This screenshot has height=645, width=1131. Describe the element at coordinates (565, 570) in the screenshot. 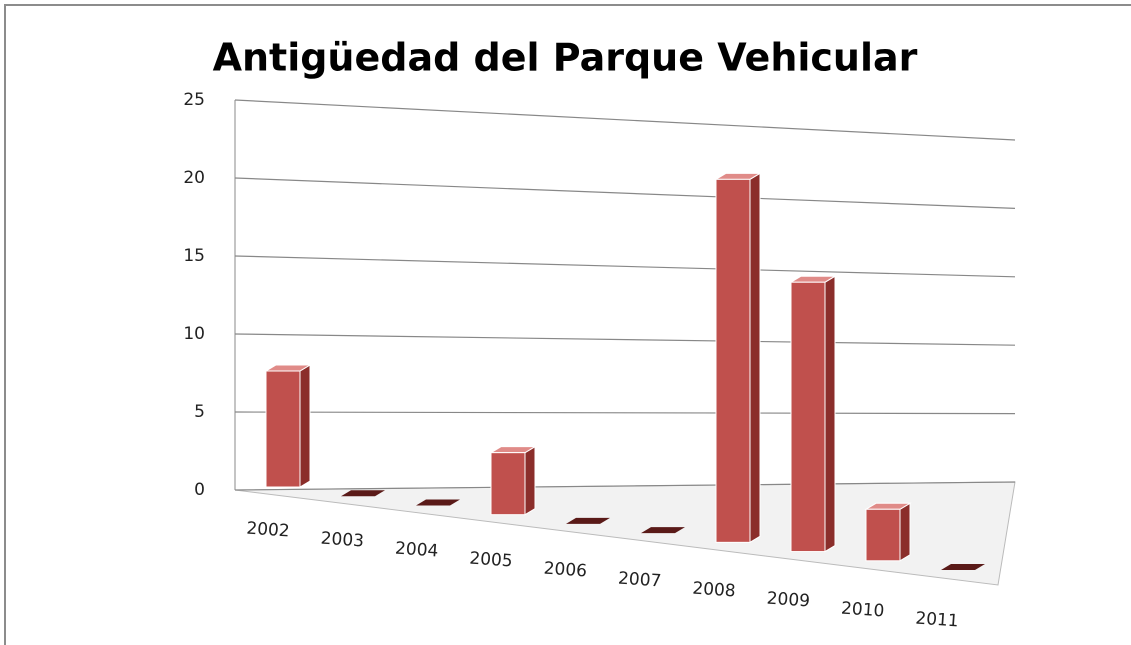

I see `x-tick-label: 2006` at that location.